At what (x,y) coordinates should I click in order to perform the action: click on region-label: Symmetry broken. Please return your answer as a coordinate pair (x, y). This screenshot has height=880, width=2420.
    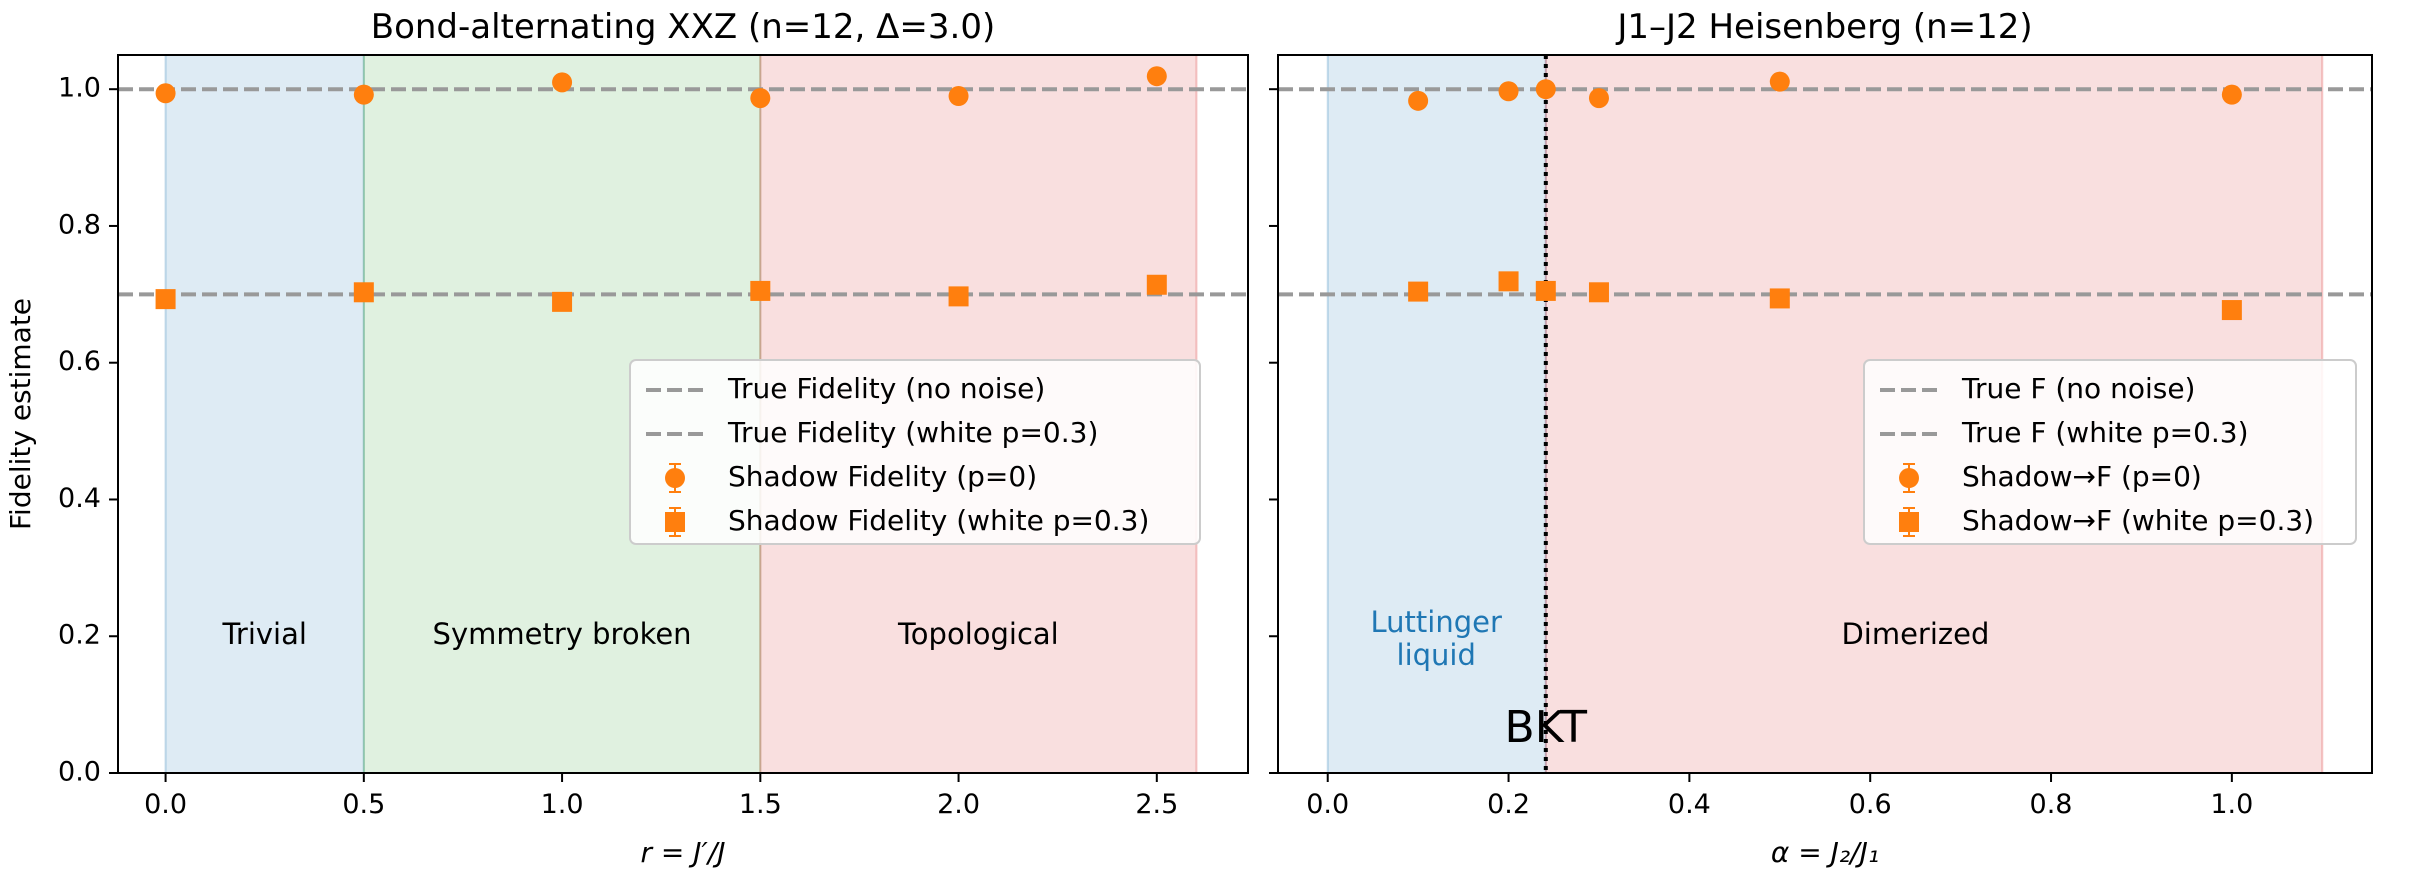
    Looking at the image, I should click on (562, 634).